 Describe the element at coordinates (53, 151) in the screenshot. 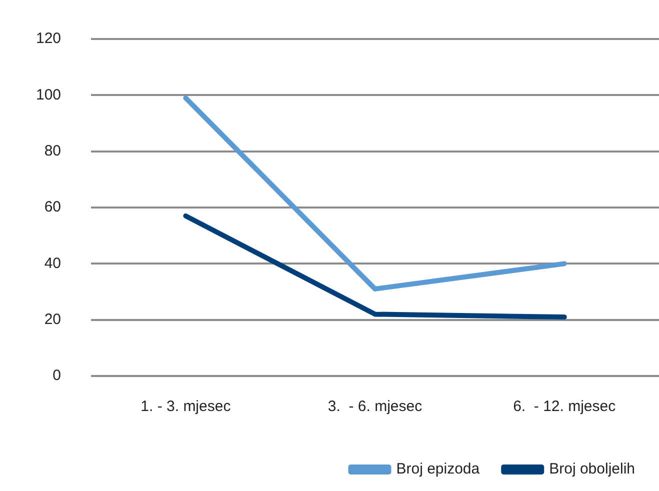

I see `y-tick-label: 80` at that location.